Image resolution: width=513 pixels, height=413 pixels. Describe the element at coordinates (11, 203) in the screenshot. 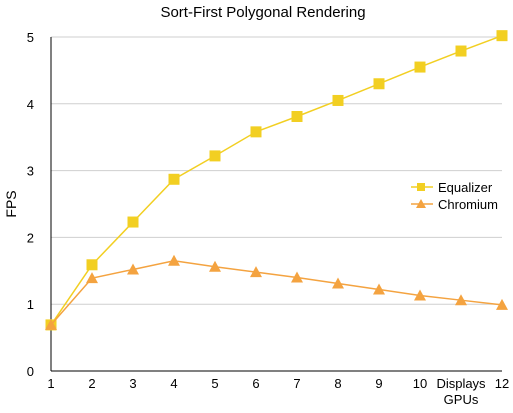

I see `y-axis-label: FPS` at that location.